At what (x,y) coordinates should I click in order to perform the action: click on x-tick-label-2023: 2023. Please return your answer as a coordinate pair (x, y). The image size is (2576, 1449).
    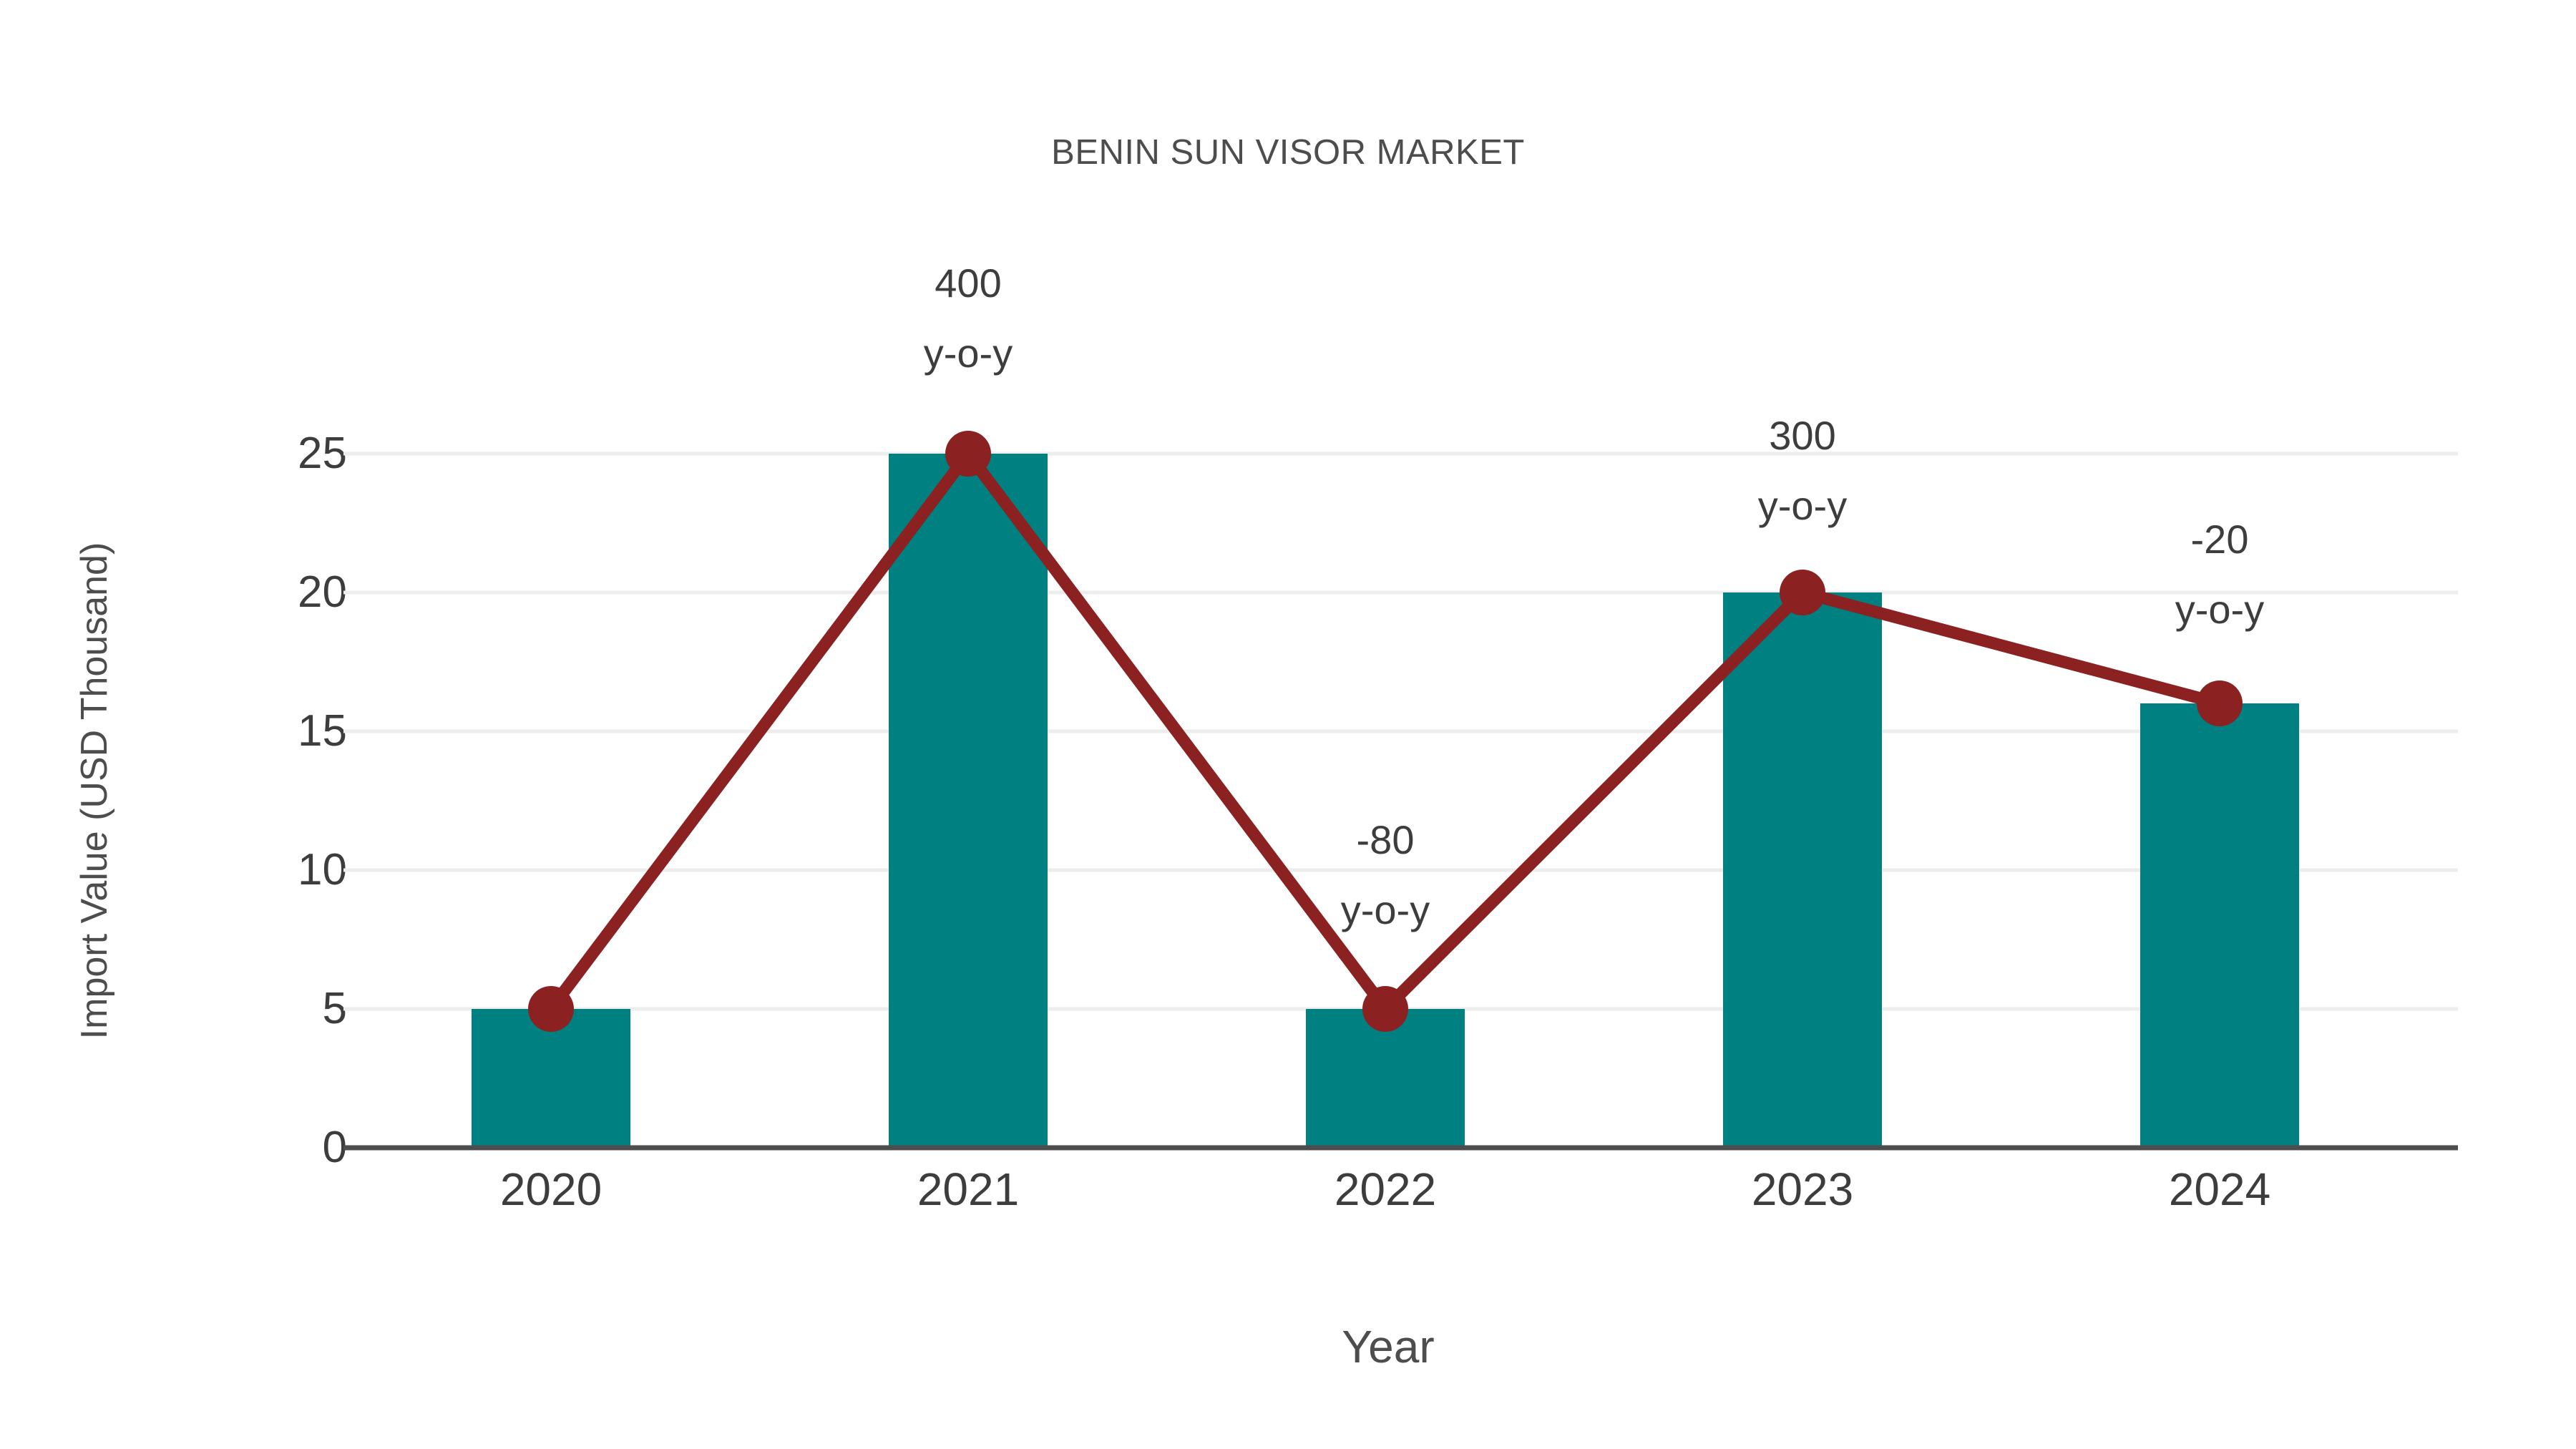
    Looking at the image, I should click on (1802, 1189).